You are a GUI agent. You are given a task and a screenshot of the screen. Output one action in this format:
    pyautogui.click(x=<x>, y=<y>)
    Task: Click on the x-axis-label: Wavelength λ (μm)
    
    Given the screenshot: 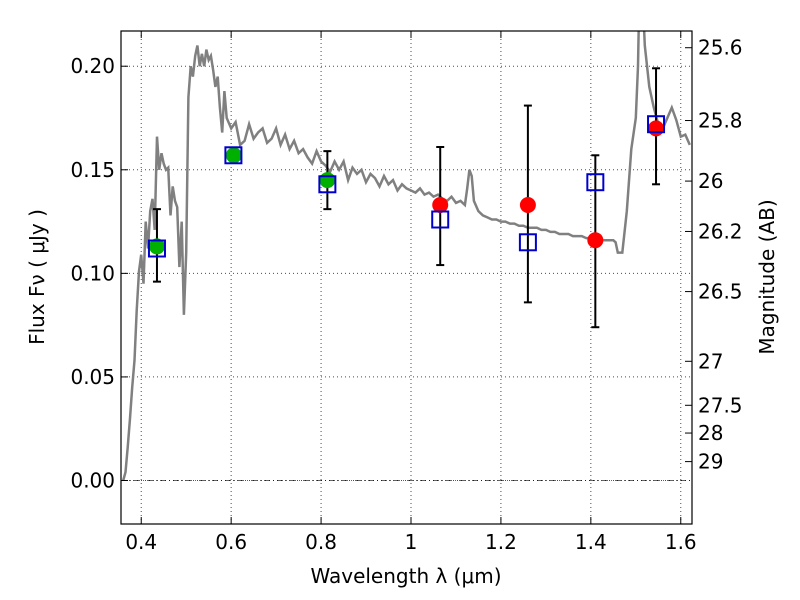 What is the action you would take?
    pyautogui.click(x=405, y=576)
    